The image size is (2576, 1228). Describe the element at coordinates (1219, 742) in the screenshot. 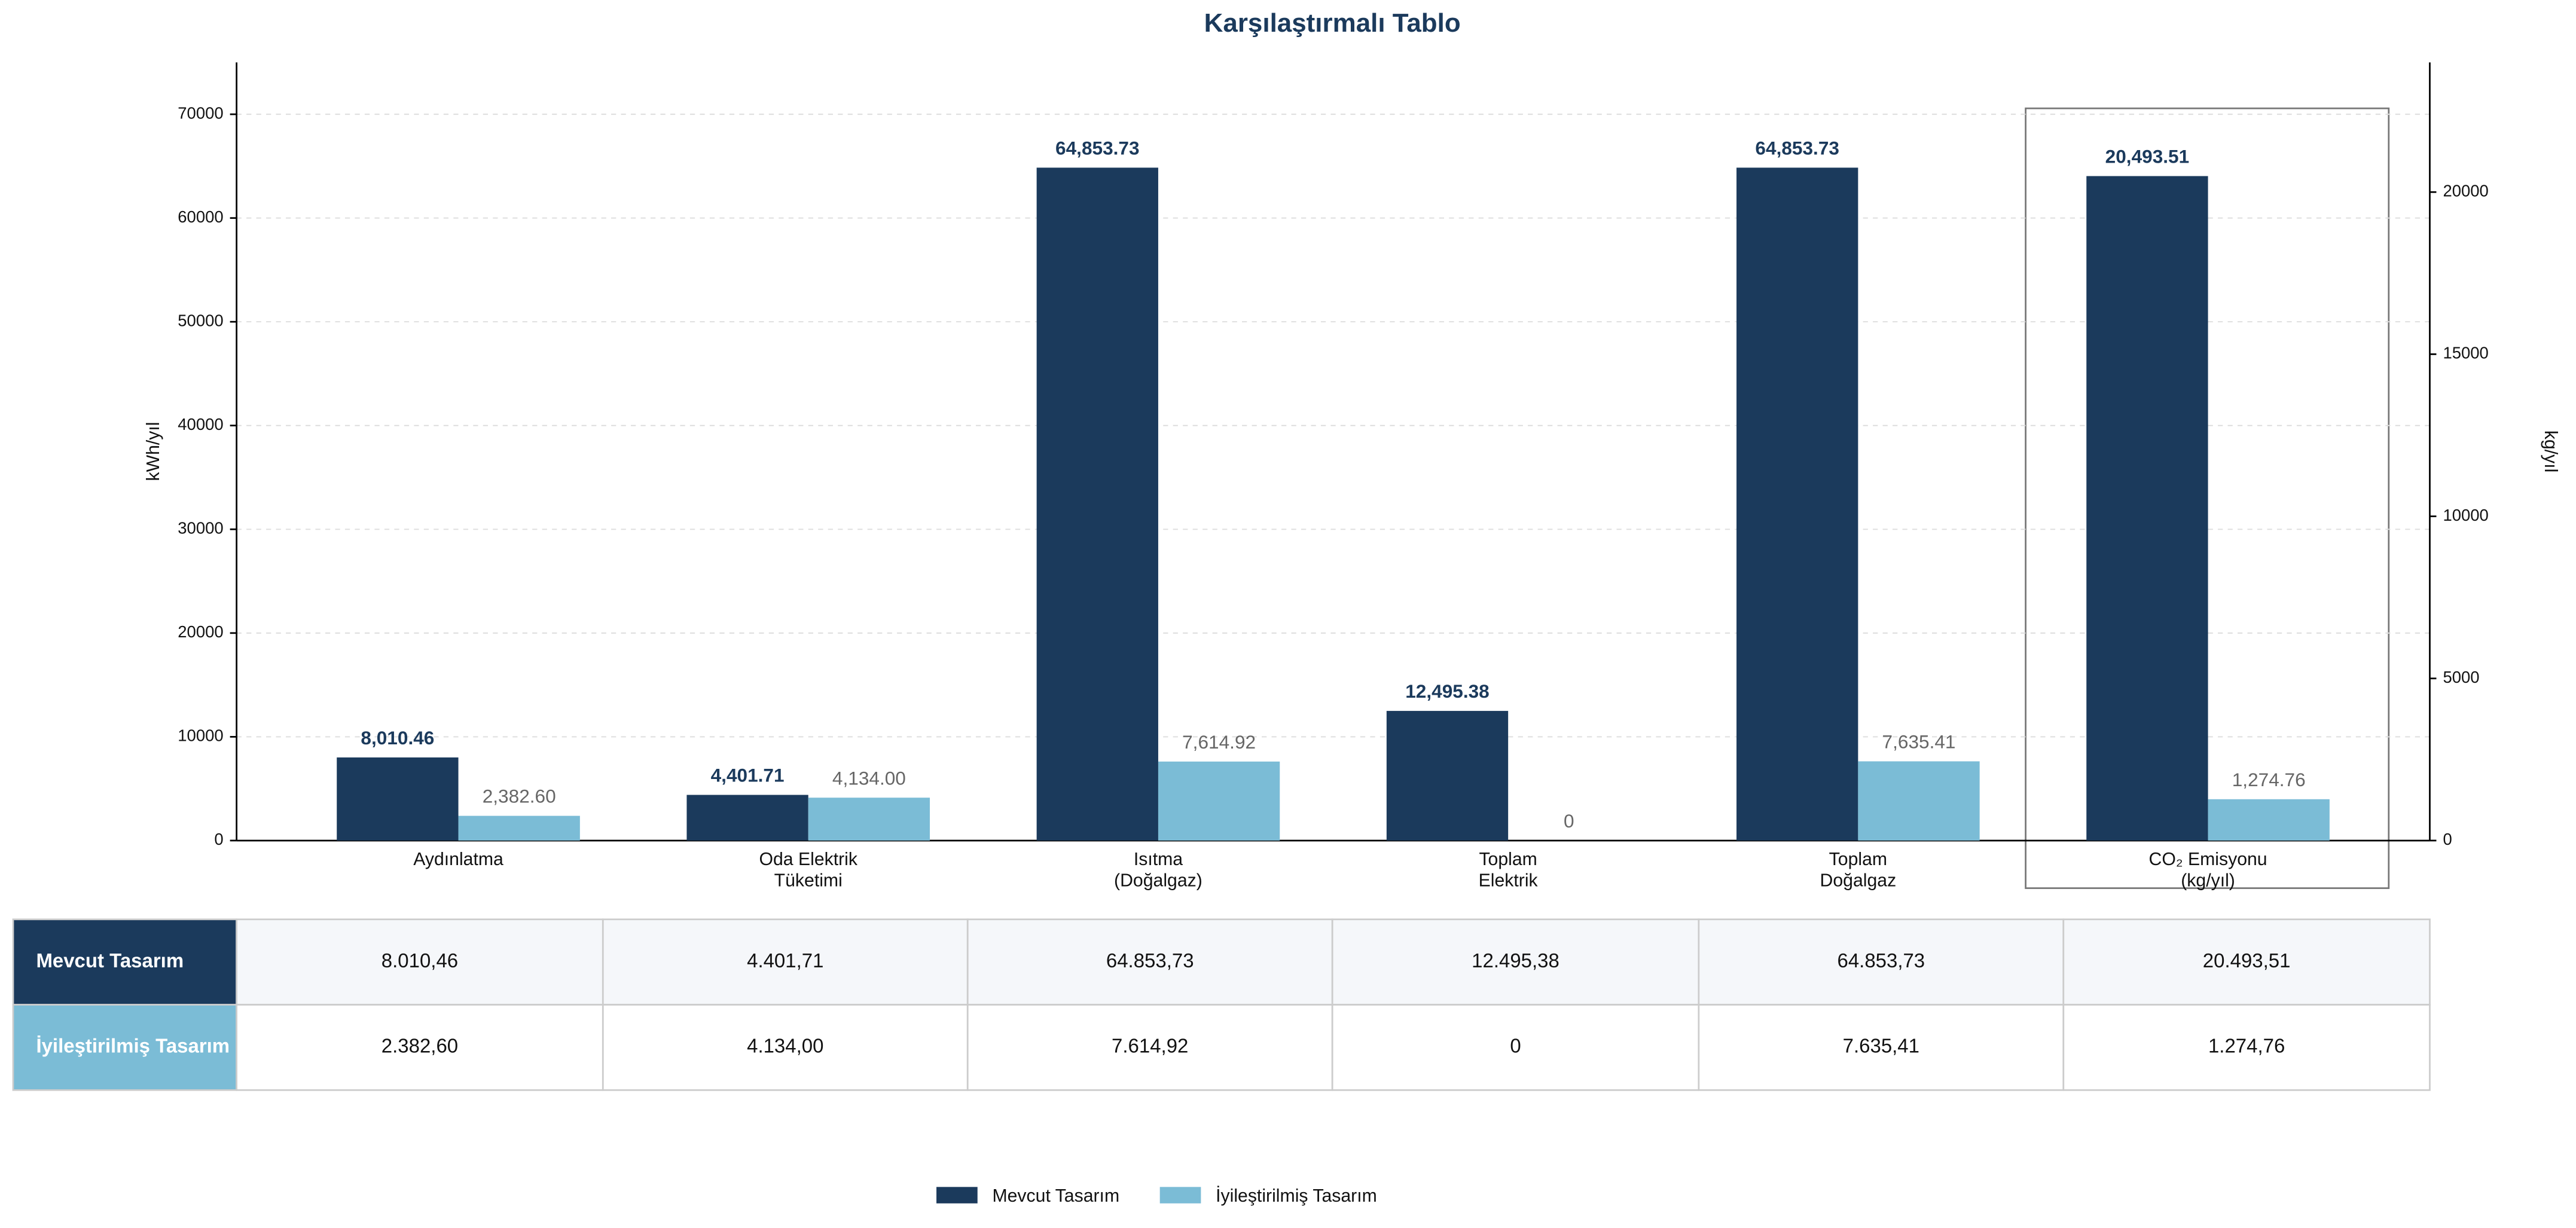

I see `value-label: 7,614.92` at that location.